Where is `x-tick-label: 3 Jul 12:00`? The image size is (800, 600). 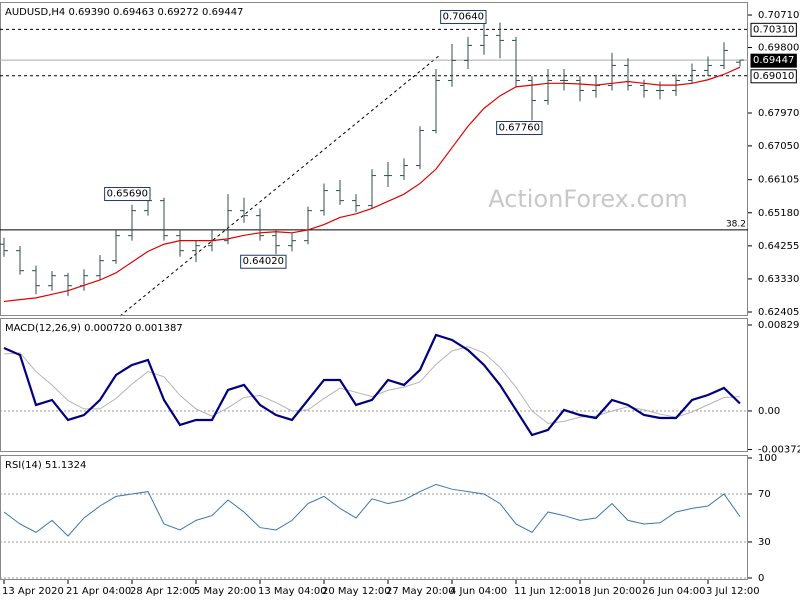
x-tick-label: 3 Jul 12:00 is located at coordinates (733, 591).